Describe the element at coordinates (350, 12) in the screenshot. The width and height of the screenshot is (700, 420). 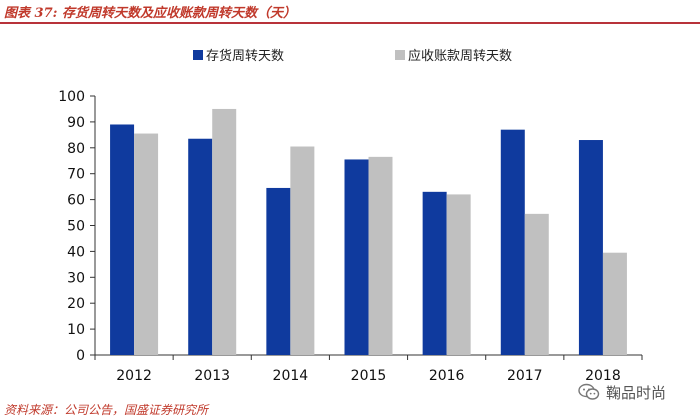
I see `title-bar: 图表 37: 存货周转天数及应收账款周转天数（天）` at that location.